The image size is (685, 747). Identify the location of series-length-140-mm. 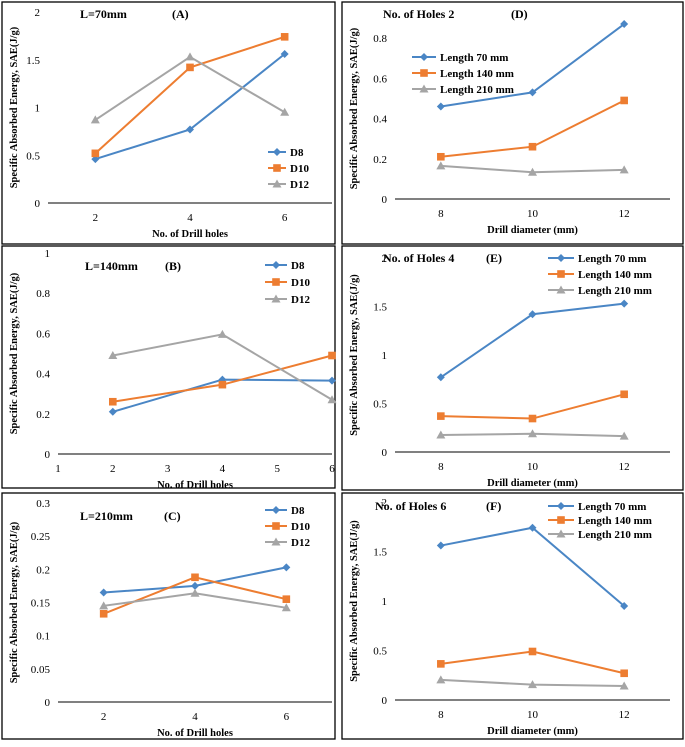
(532, 662).